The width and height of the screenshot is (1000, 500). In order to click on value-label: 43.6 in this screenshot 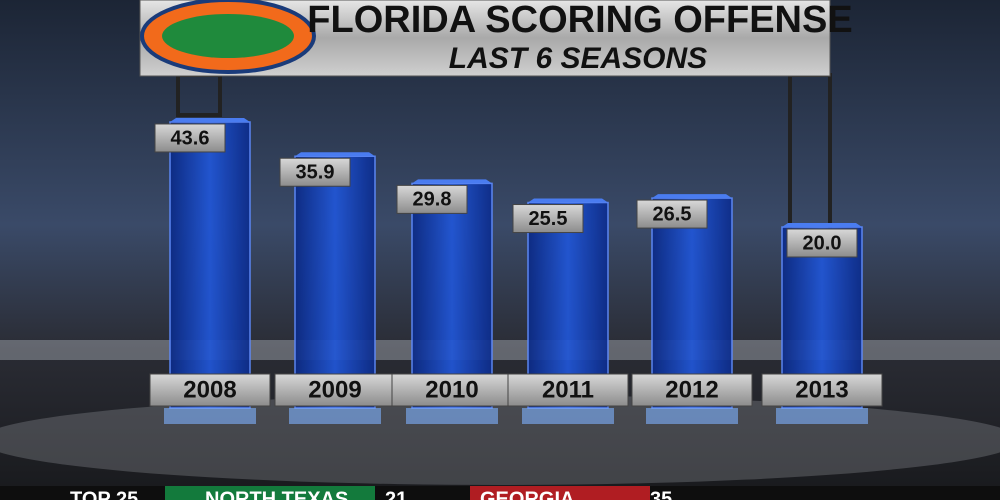, I will do `click(190, 138)`.